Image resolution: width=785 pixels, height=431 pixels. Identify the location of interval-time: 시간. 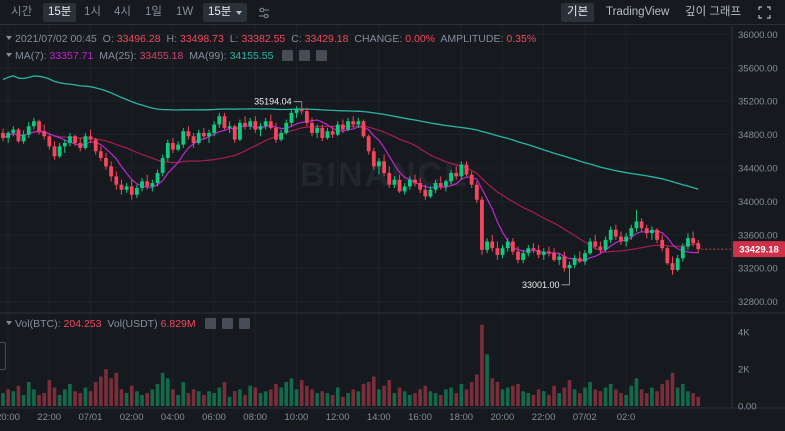
(22, 12).